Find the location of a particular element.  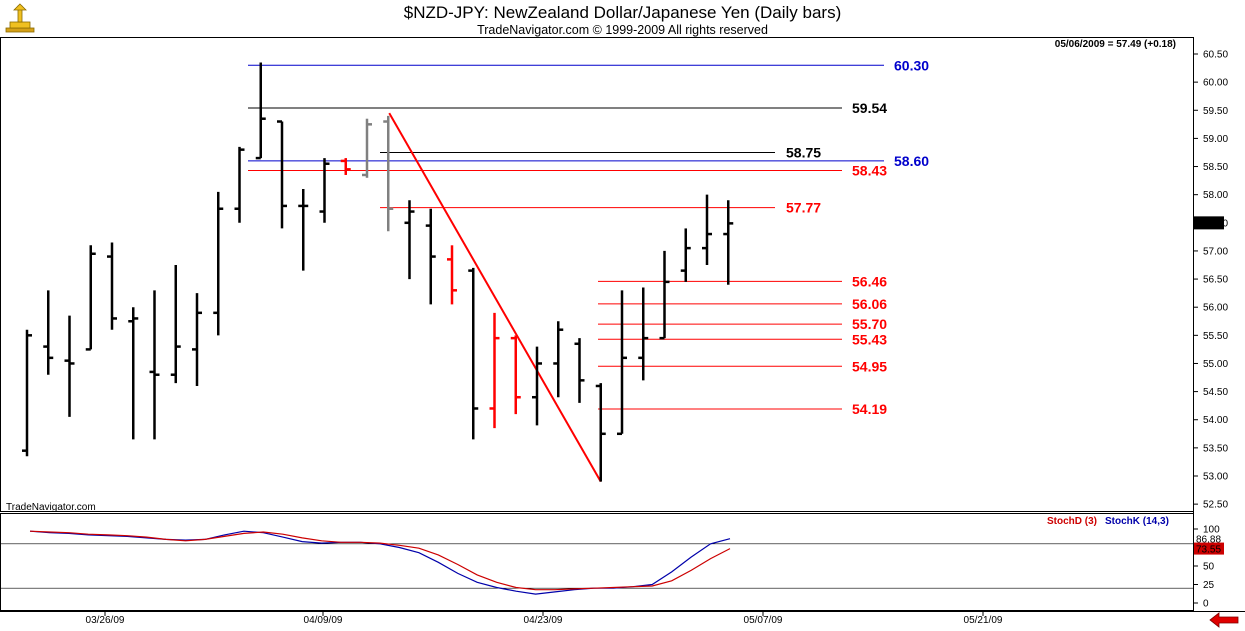

date-x-axis: 03/26/09 04/09/09 04/23/09 05/07/09 05/21/09 is located at coordinates (544, 618).